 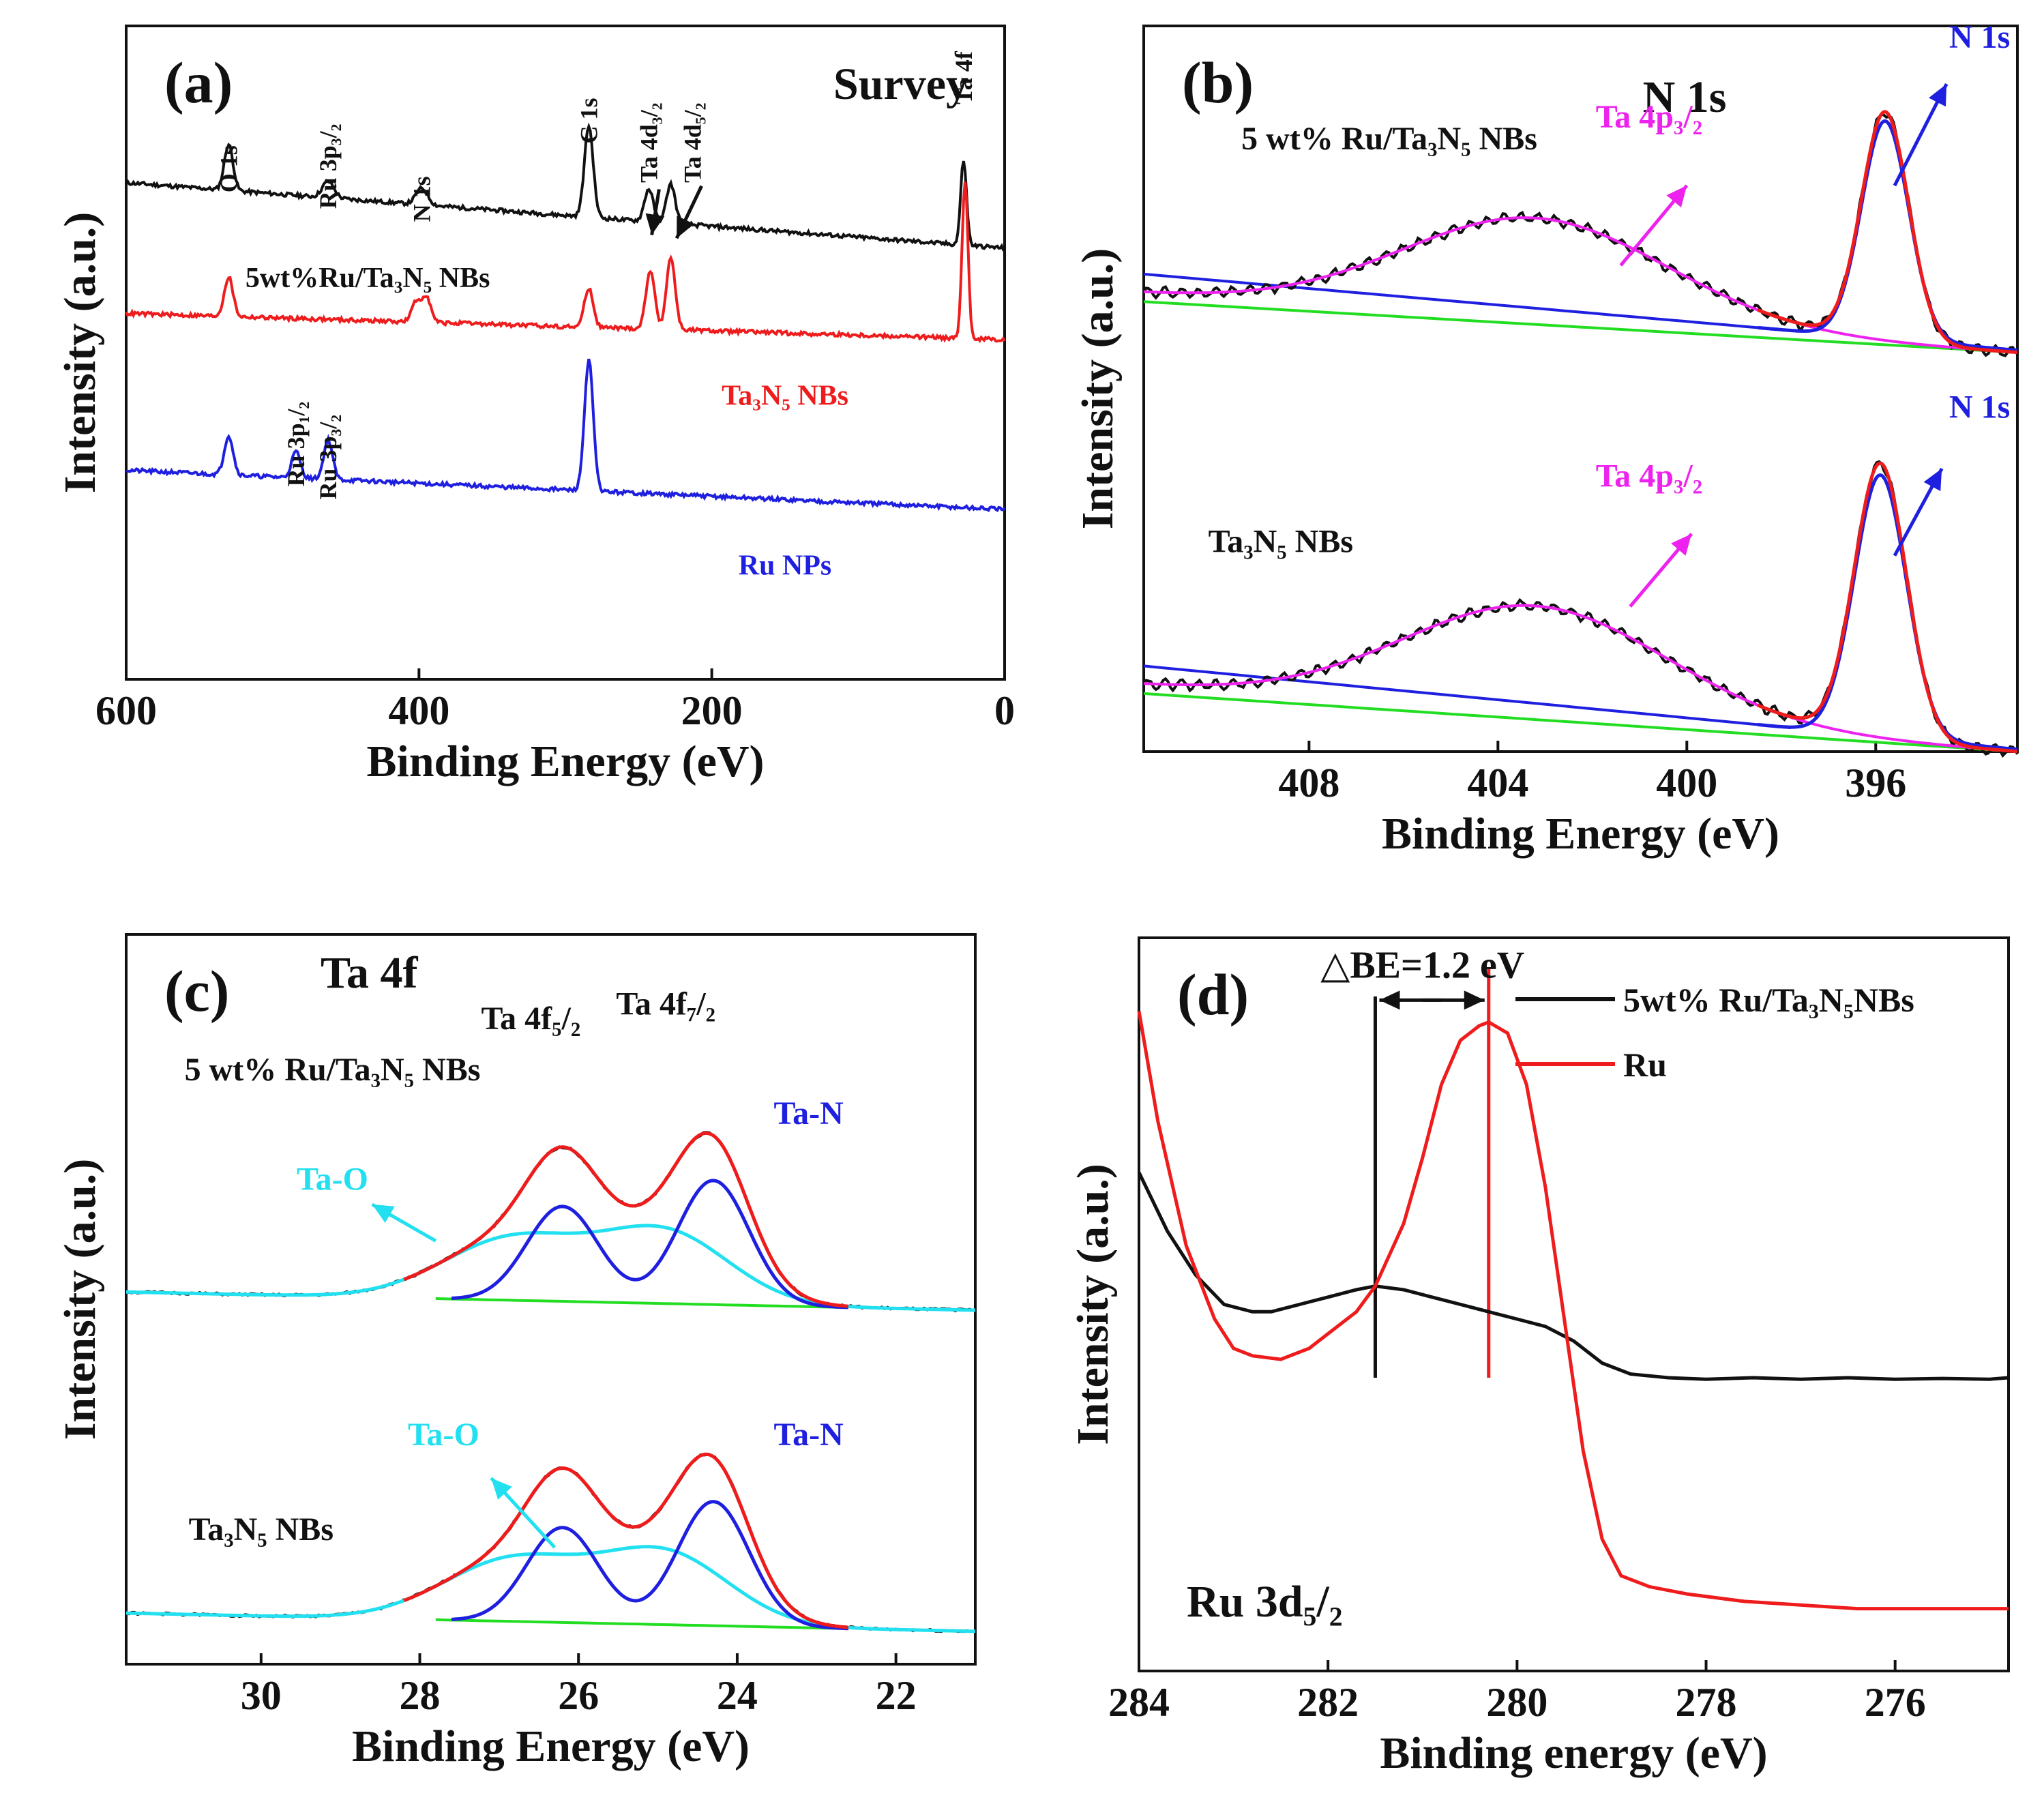 What do you see at coordinates (1649, 476) in the screenshot?
I see `label-b-1-1: Ta 4p₃/₂` at bounding box center [1649, 476].